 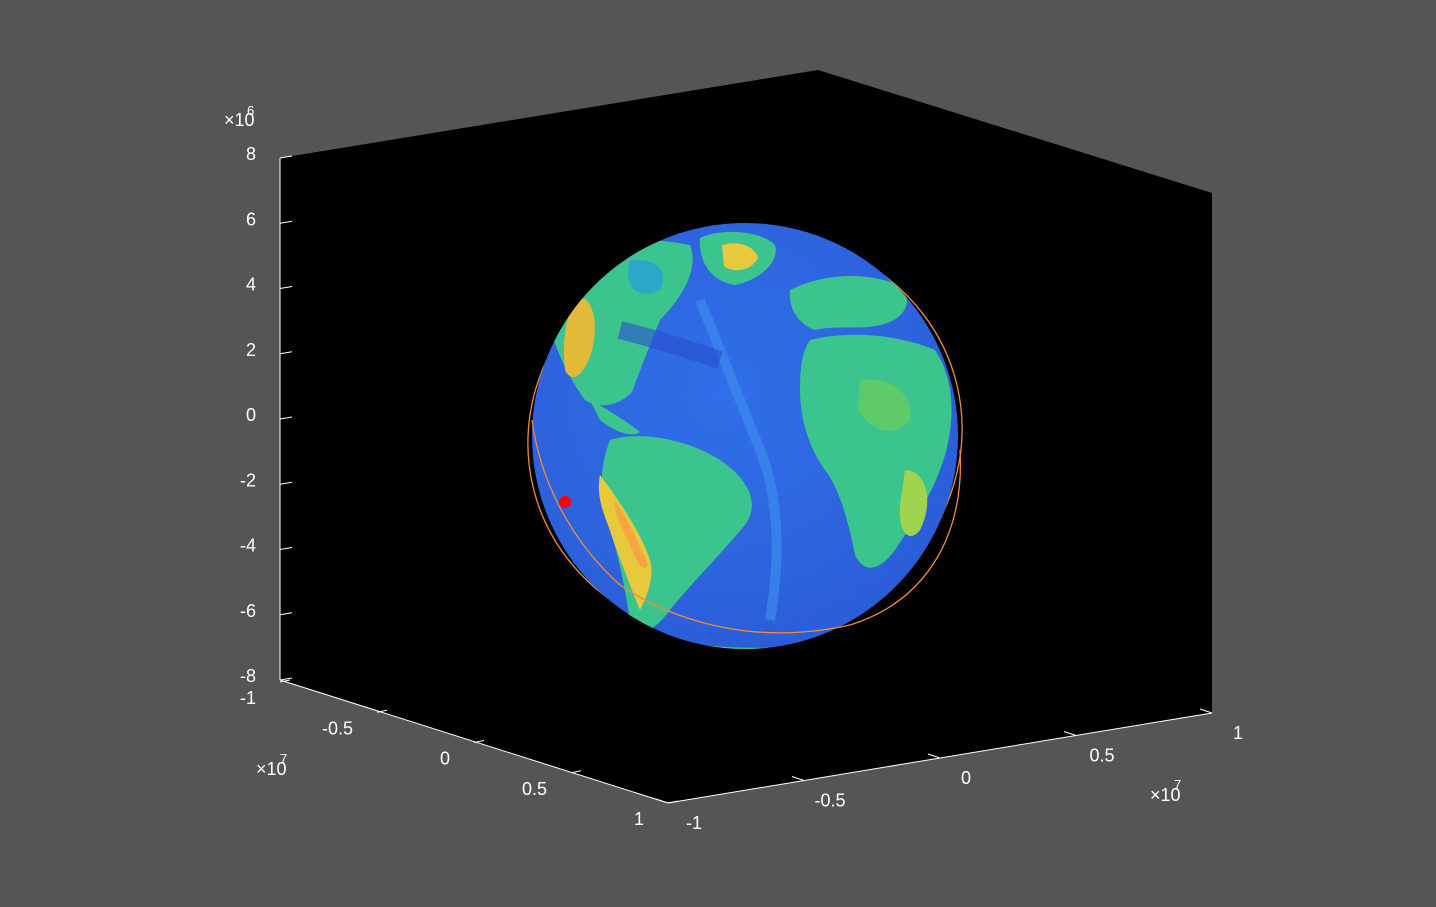 I want to click on x-axis-ticks: -1 -0.5 0 0.5 1, so click(x=459, y=754).